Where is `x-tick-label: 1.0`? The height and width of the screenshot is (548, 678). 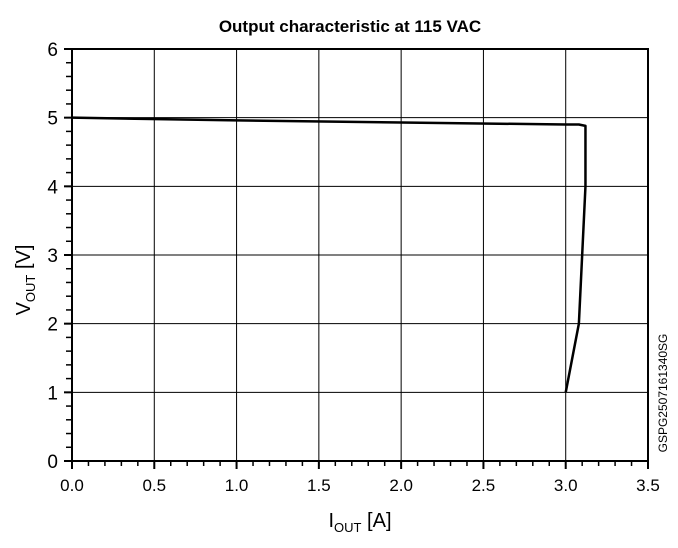 x-tick-label: 1.0 is located at coordinates (237, 485).